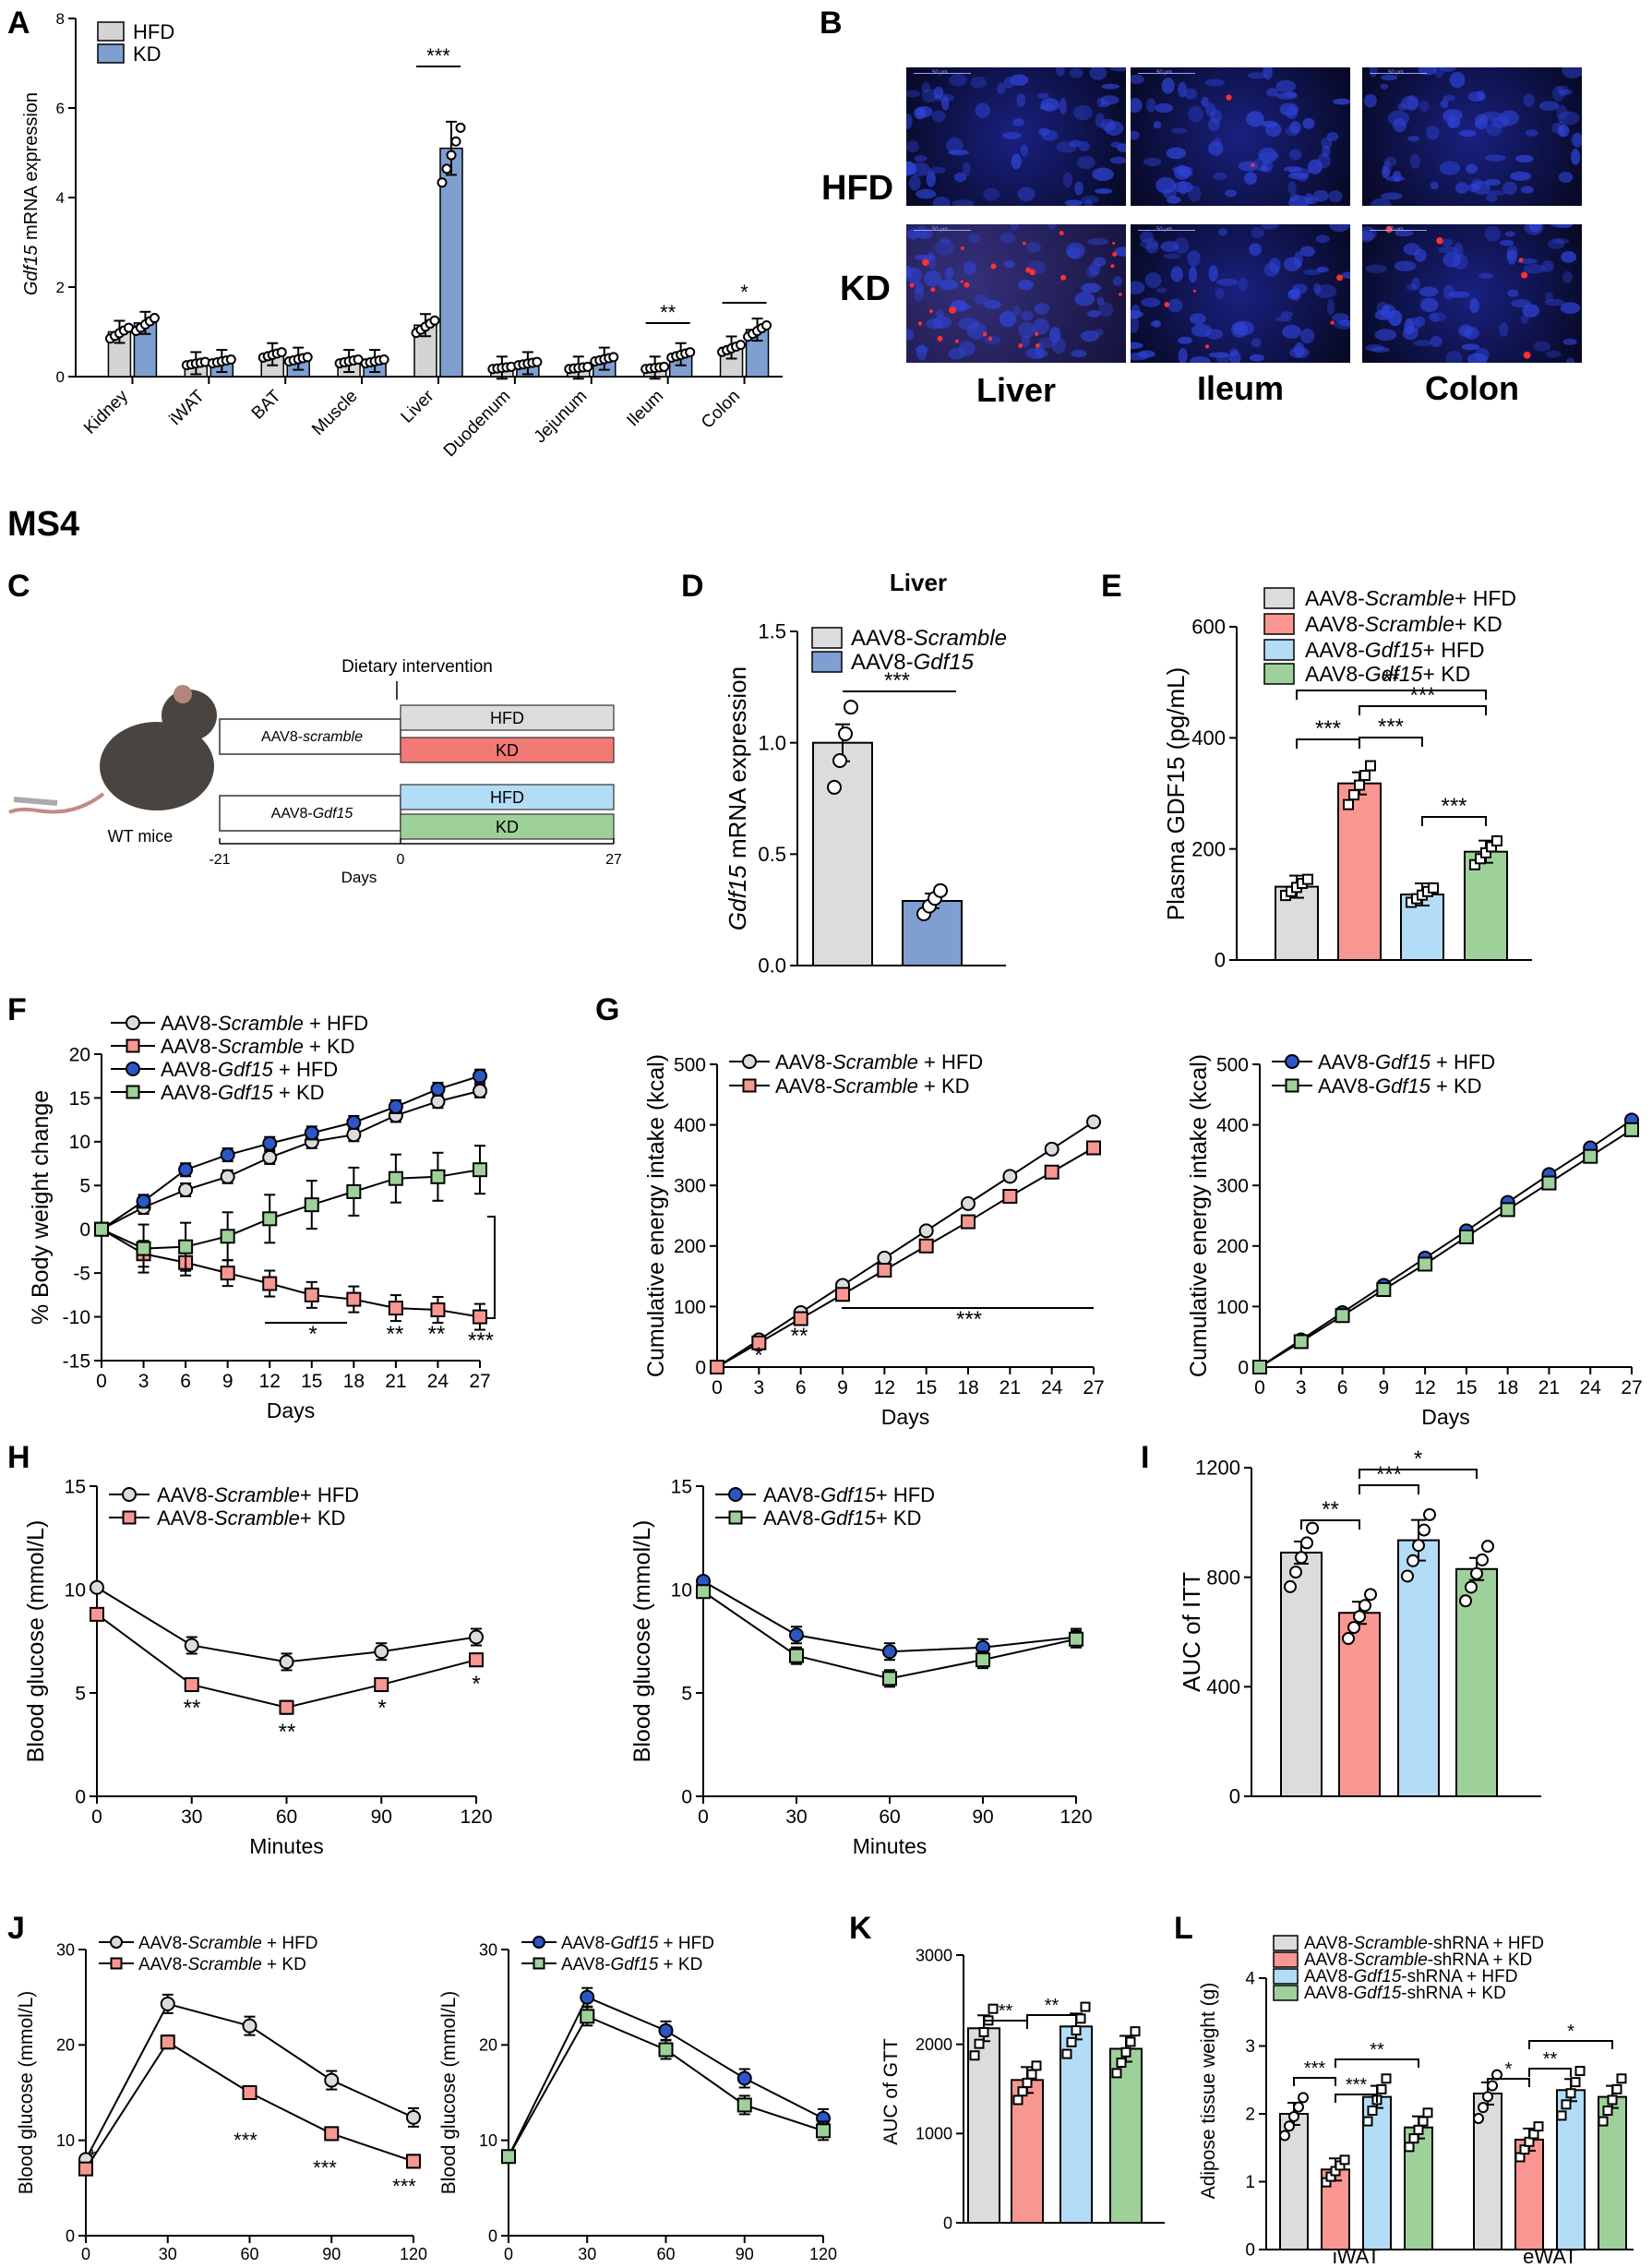 The width and height of the screenshot is (1652, 2268). Describe the element at coordinates (508, 750) in the screenshot. I see `diet-label: KD` at that location.